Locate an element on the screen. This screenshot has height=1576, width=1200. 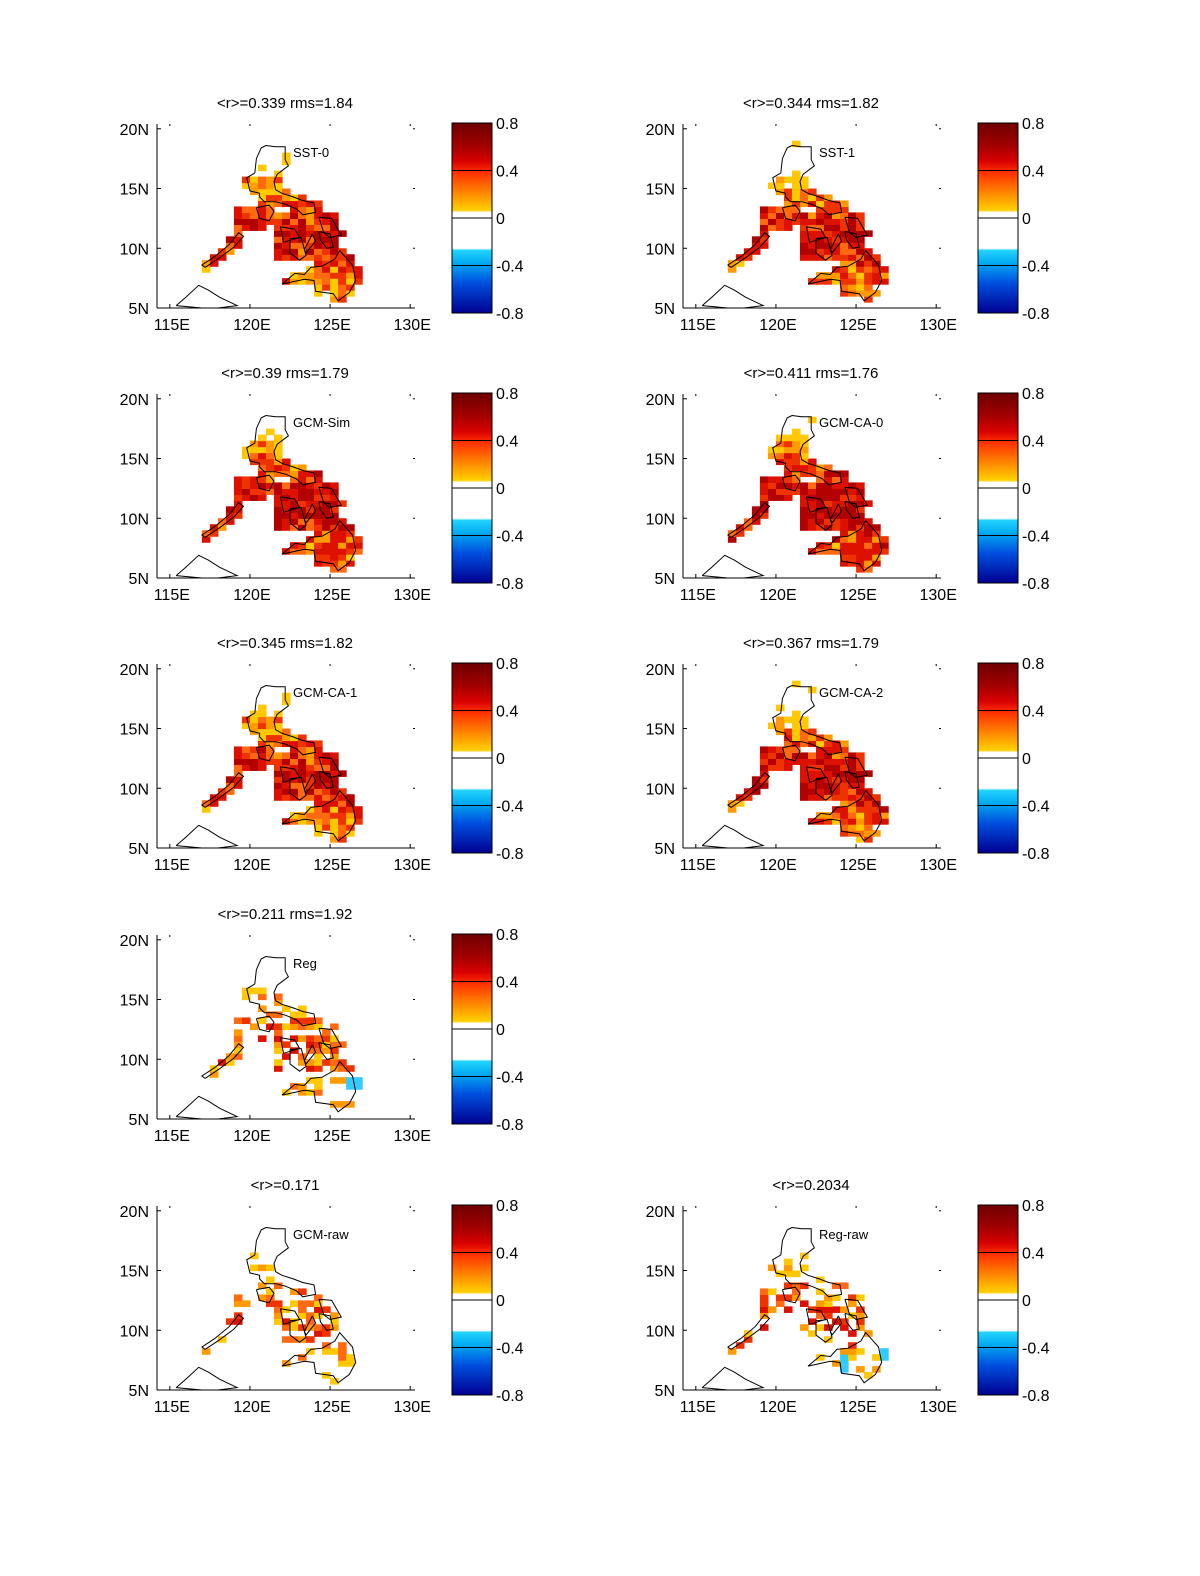
correlation-cells is located at coordinates (282, 767).